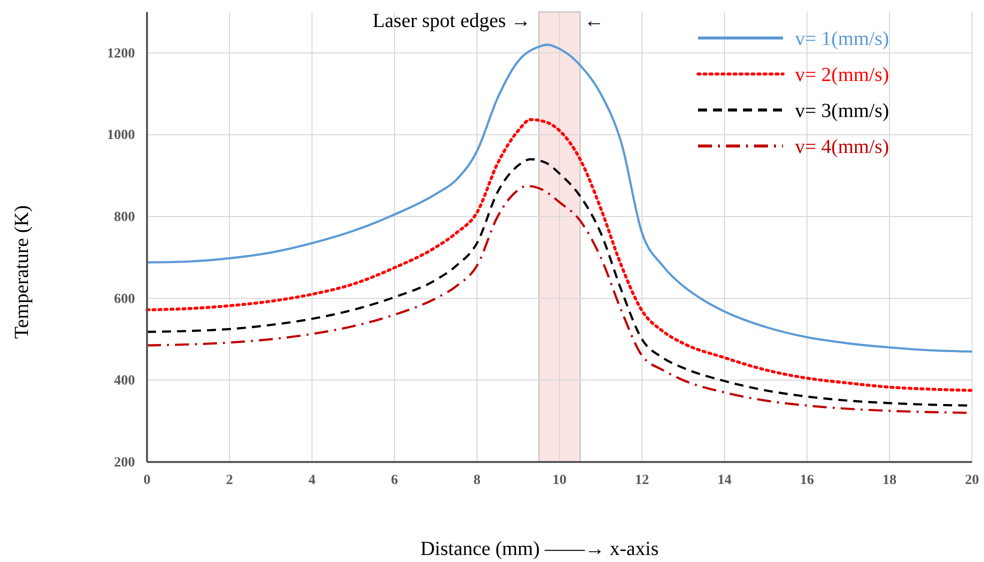 This screenshot has height=562, width=984. Describe the element at coordinates (642, 480) in the screenshot. I see `x-tick-label: 12` at that location.